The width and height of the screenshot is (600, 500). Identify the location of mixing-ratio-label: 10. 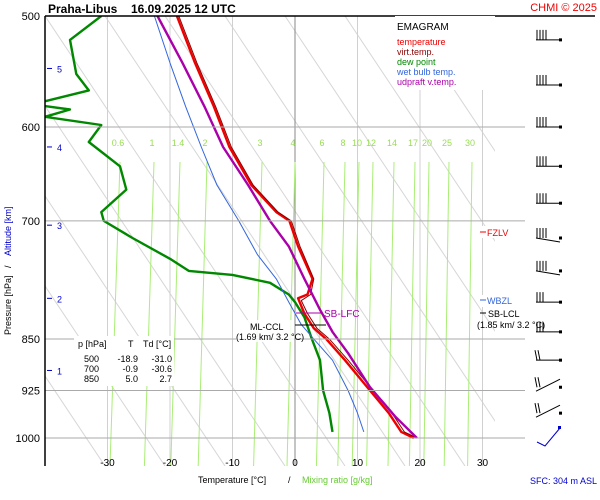
(357, 143).